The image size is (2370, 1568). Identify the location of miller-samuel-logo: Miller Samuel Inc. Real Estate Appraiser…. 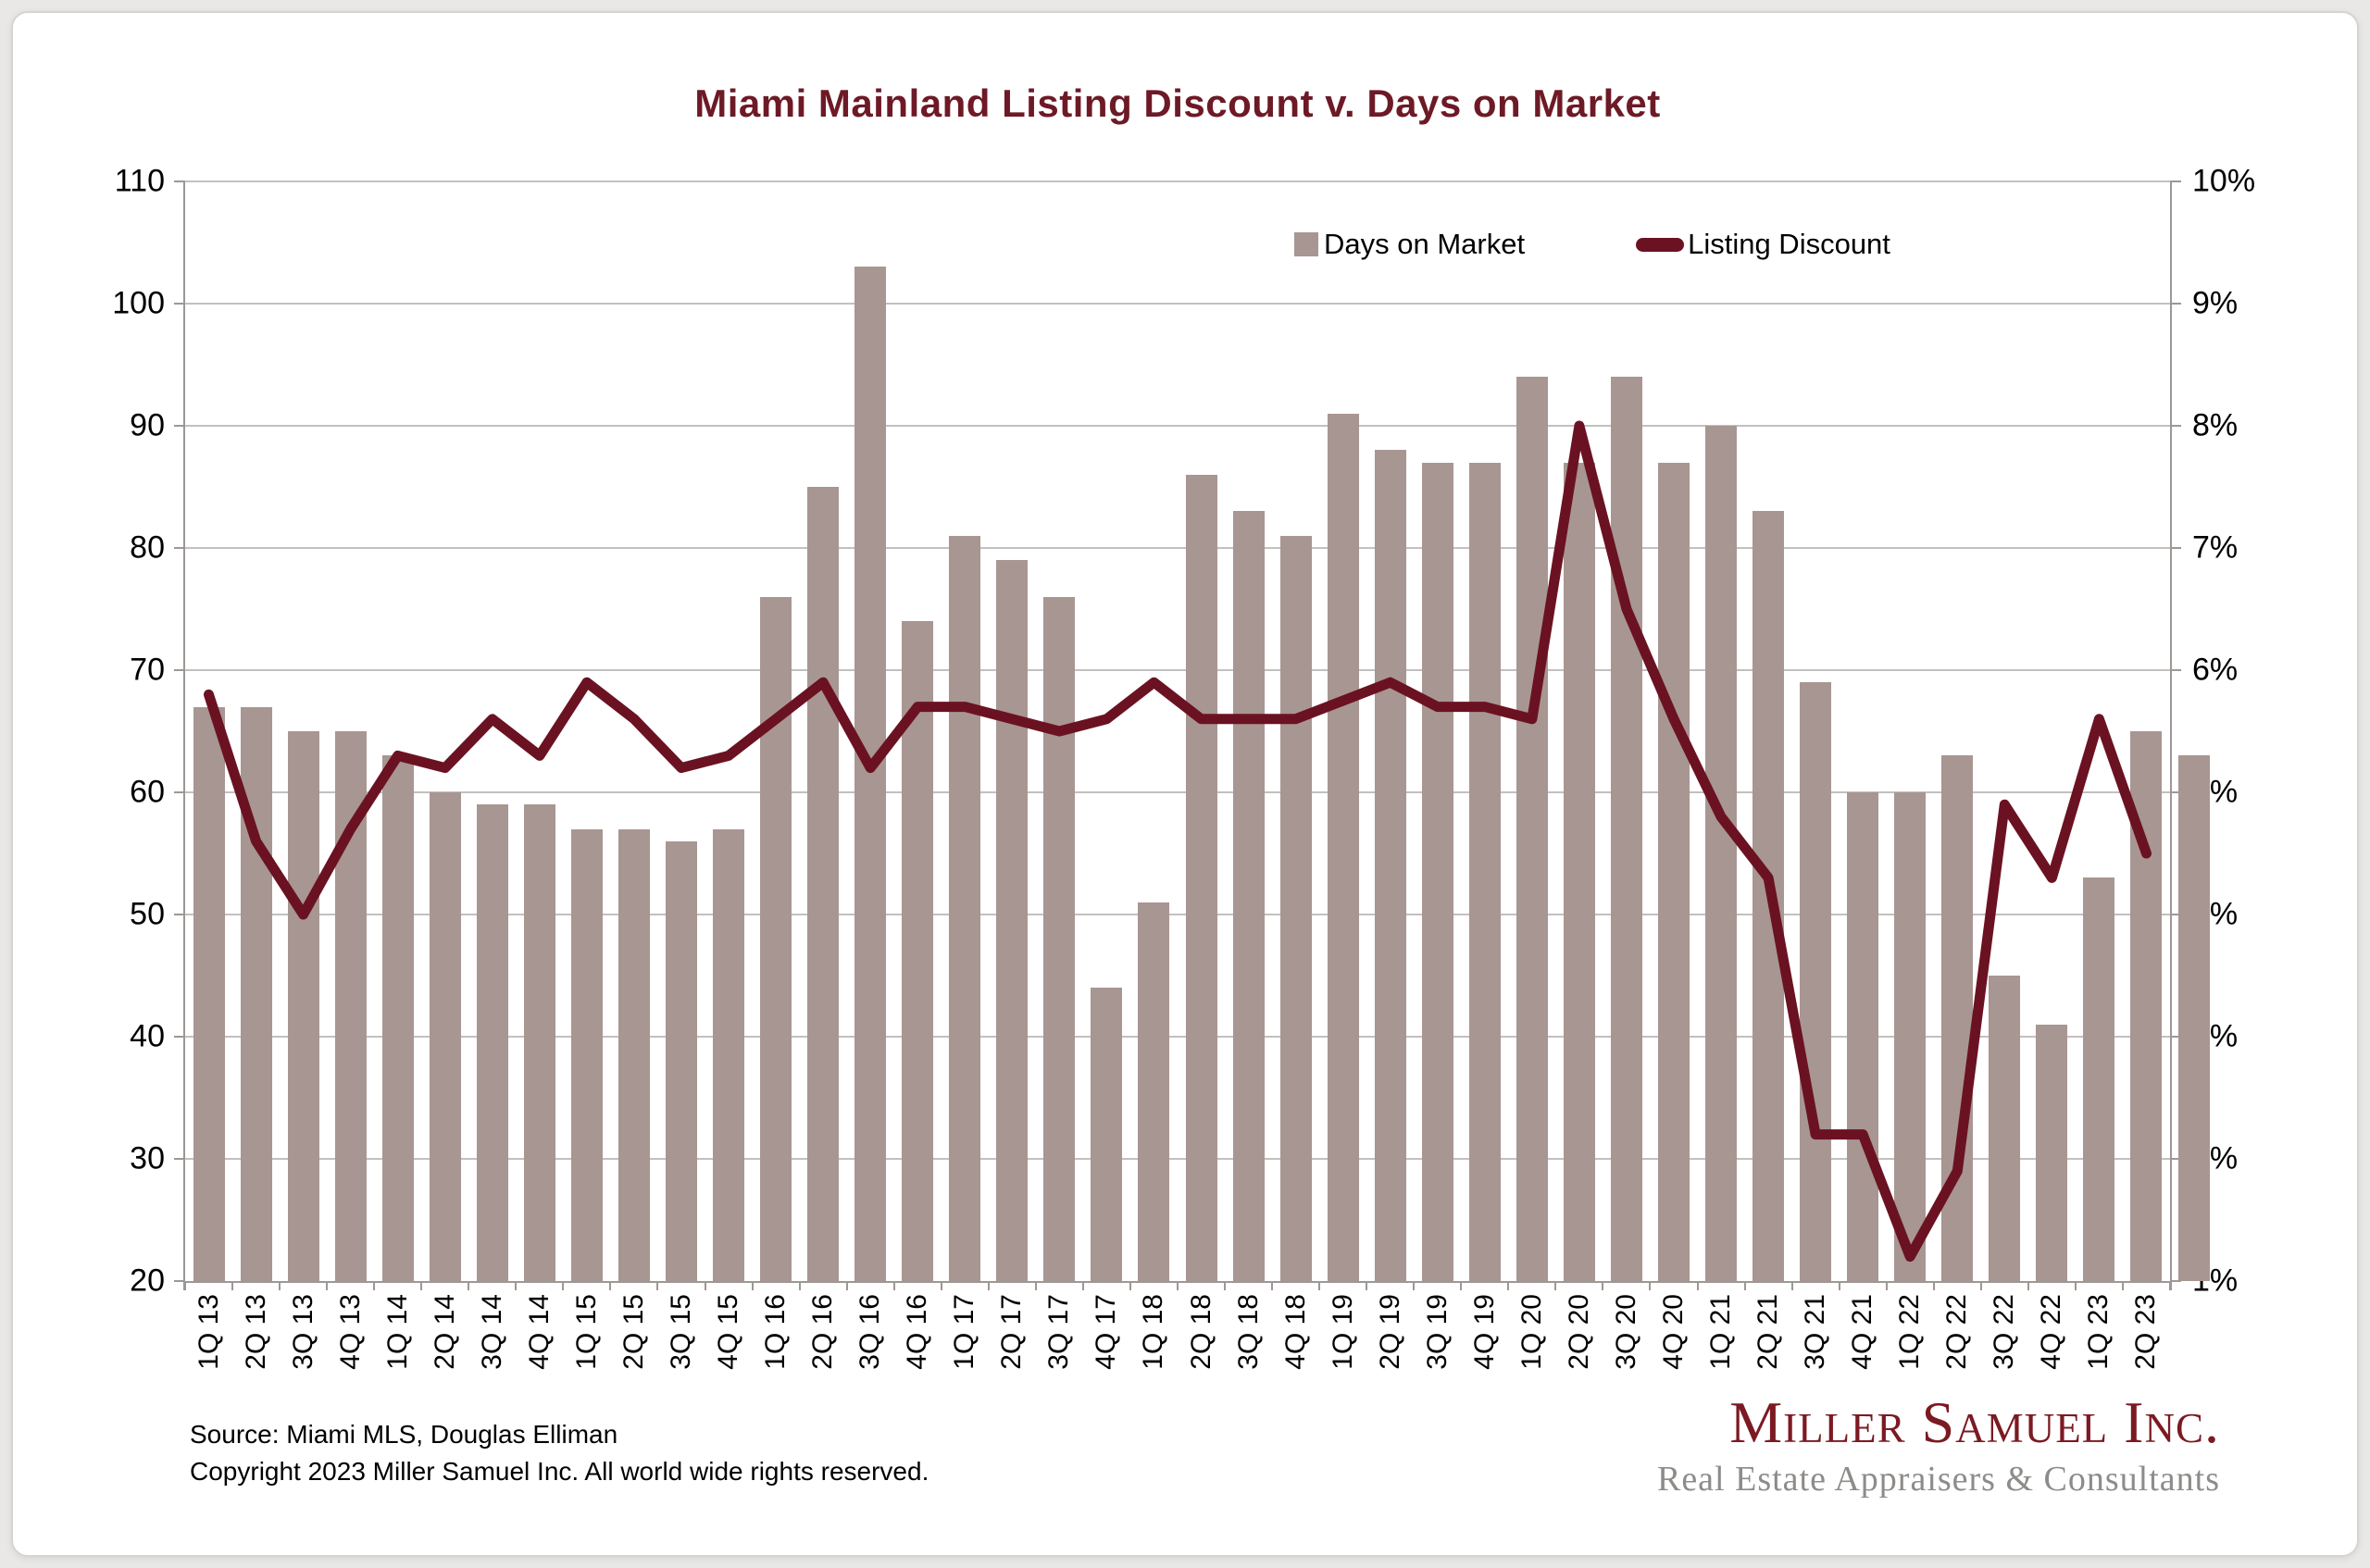
(1938, 1444).